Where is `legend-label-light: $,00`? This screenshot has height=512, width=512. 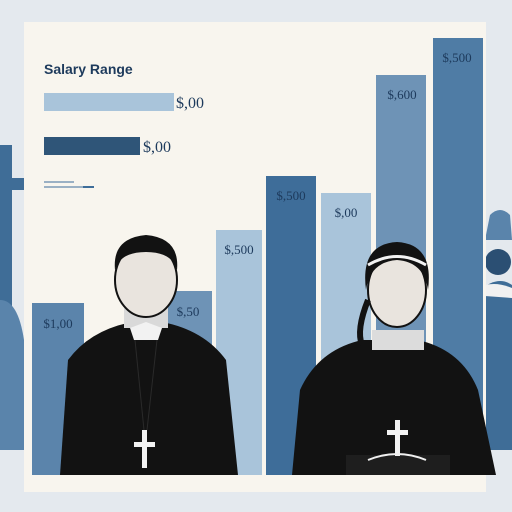
legend-label-light: $,00 is located at coordinates (190, 103).